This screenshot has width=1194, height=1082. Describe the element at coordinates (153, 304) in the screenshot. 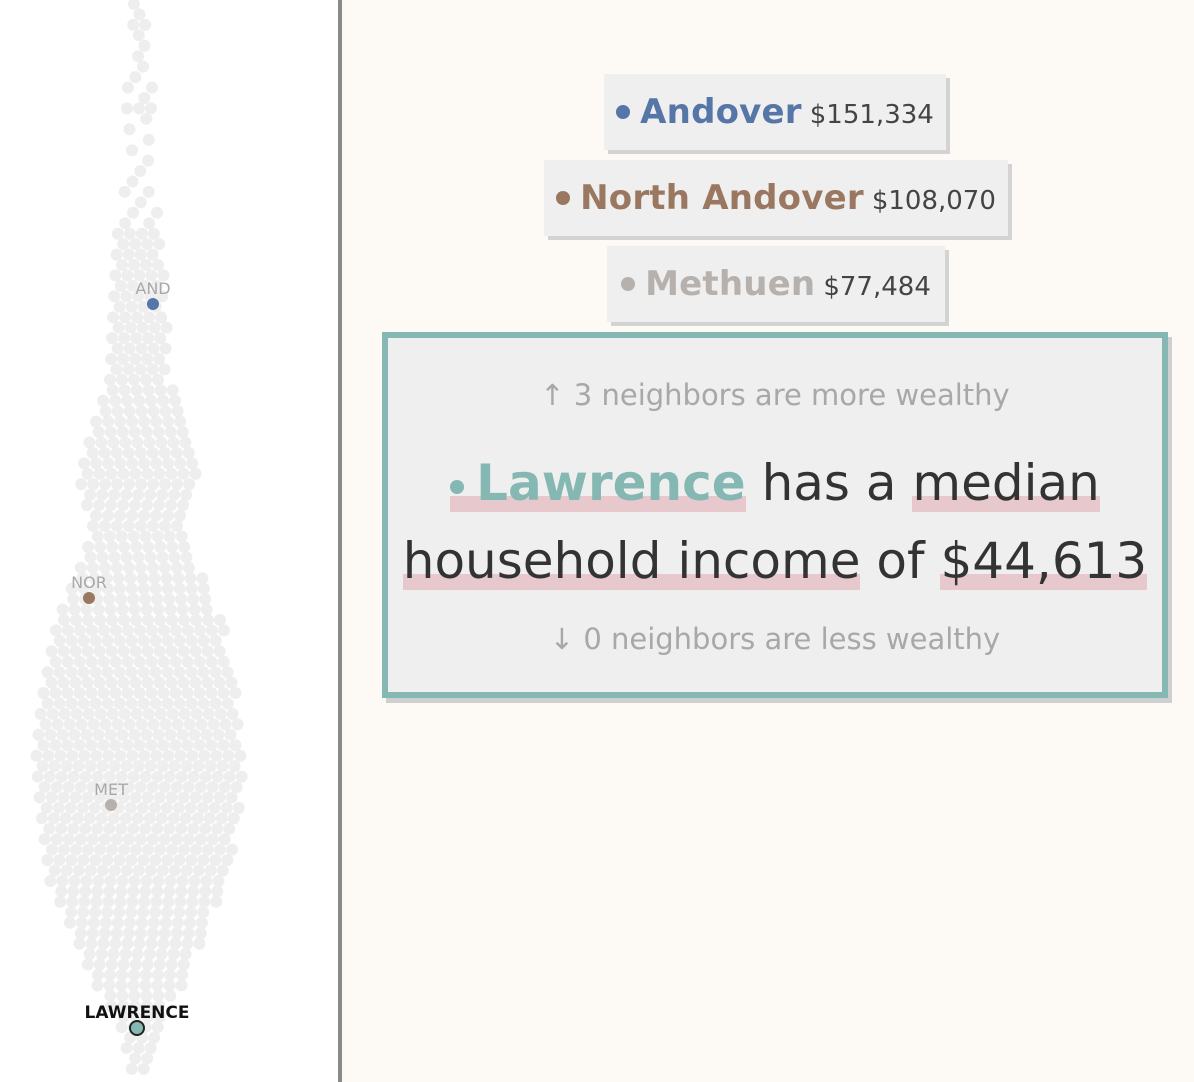

I see `swarm-dot-andover` at that location.